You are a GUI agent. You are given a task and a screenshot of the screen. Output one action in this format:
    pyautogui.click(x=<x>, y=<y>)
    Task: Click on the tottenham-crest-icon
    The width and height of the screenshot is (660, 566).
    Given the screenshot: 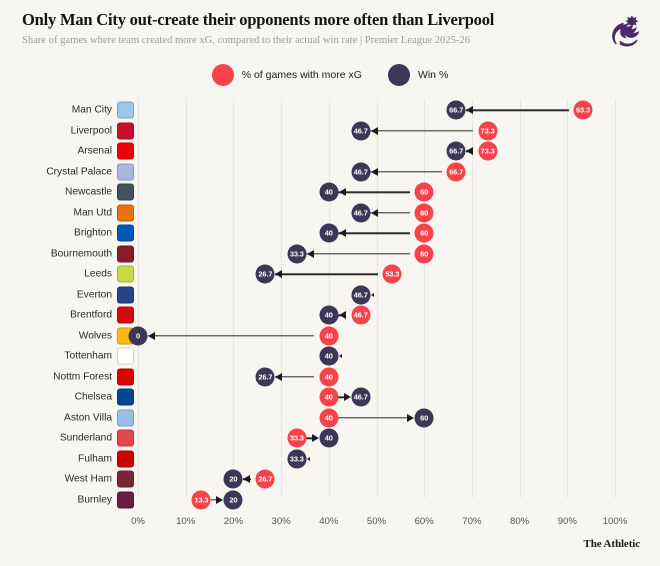 What is the action you would take?
    pyautogui.click(x=125, y=356)
    